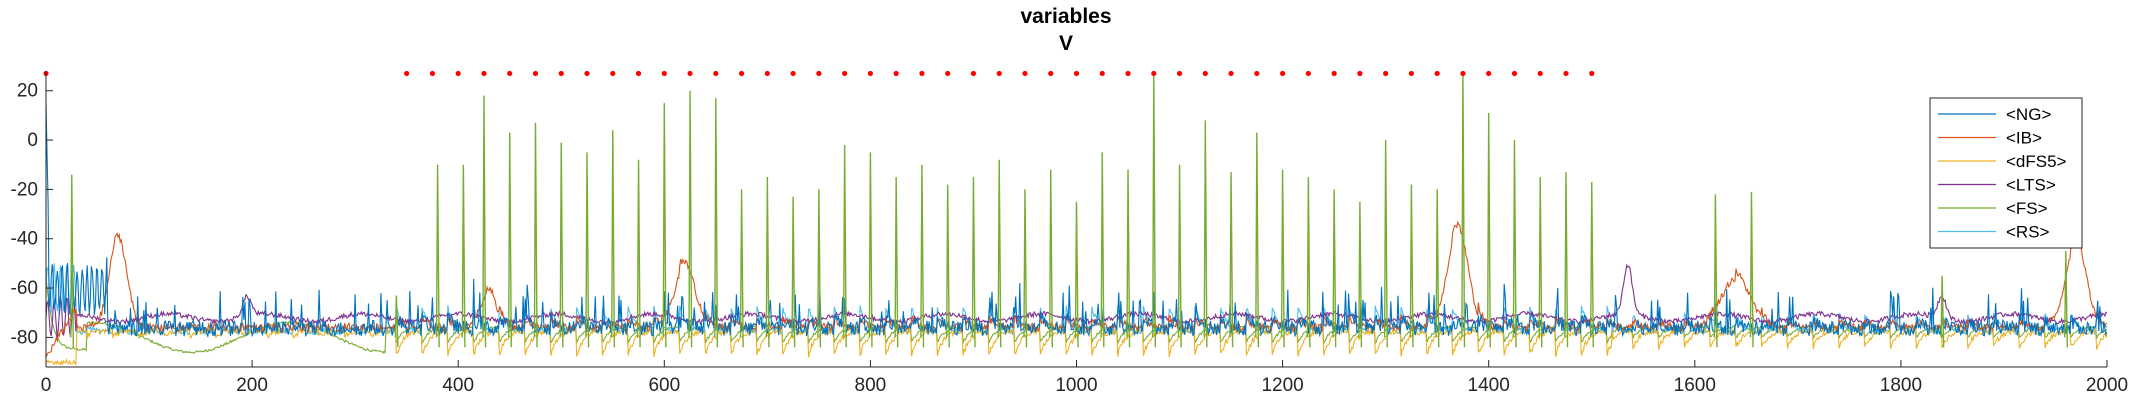 The image size is (2133, 400). What do you see at coordinates (458, 385) in the screenshot?
I see `x-tick-label: 400` at bounding box center [458, 385].